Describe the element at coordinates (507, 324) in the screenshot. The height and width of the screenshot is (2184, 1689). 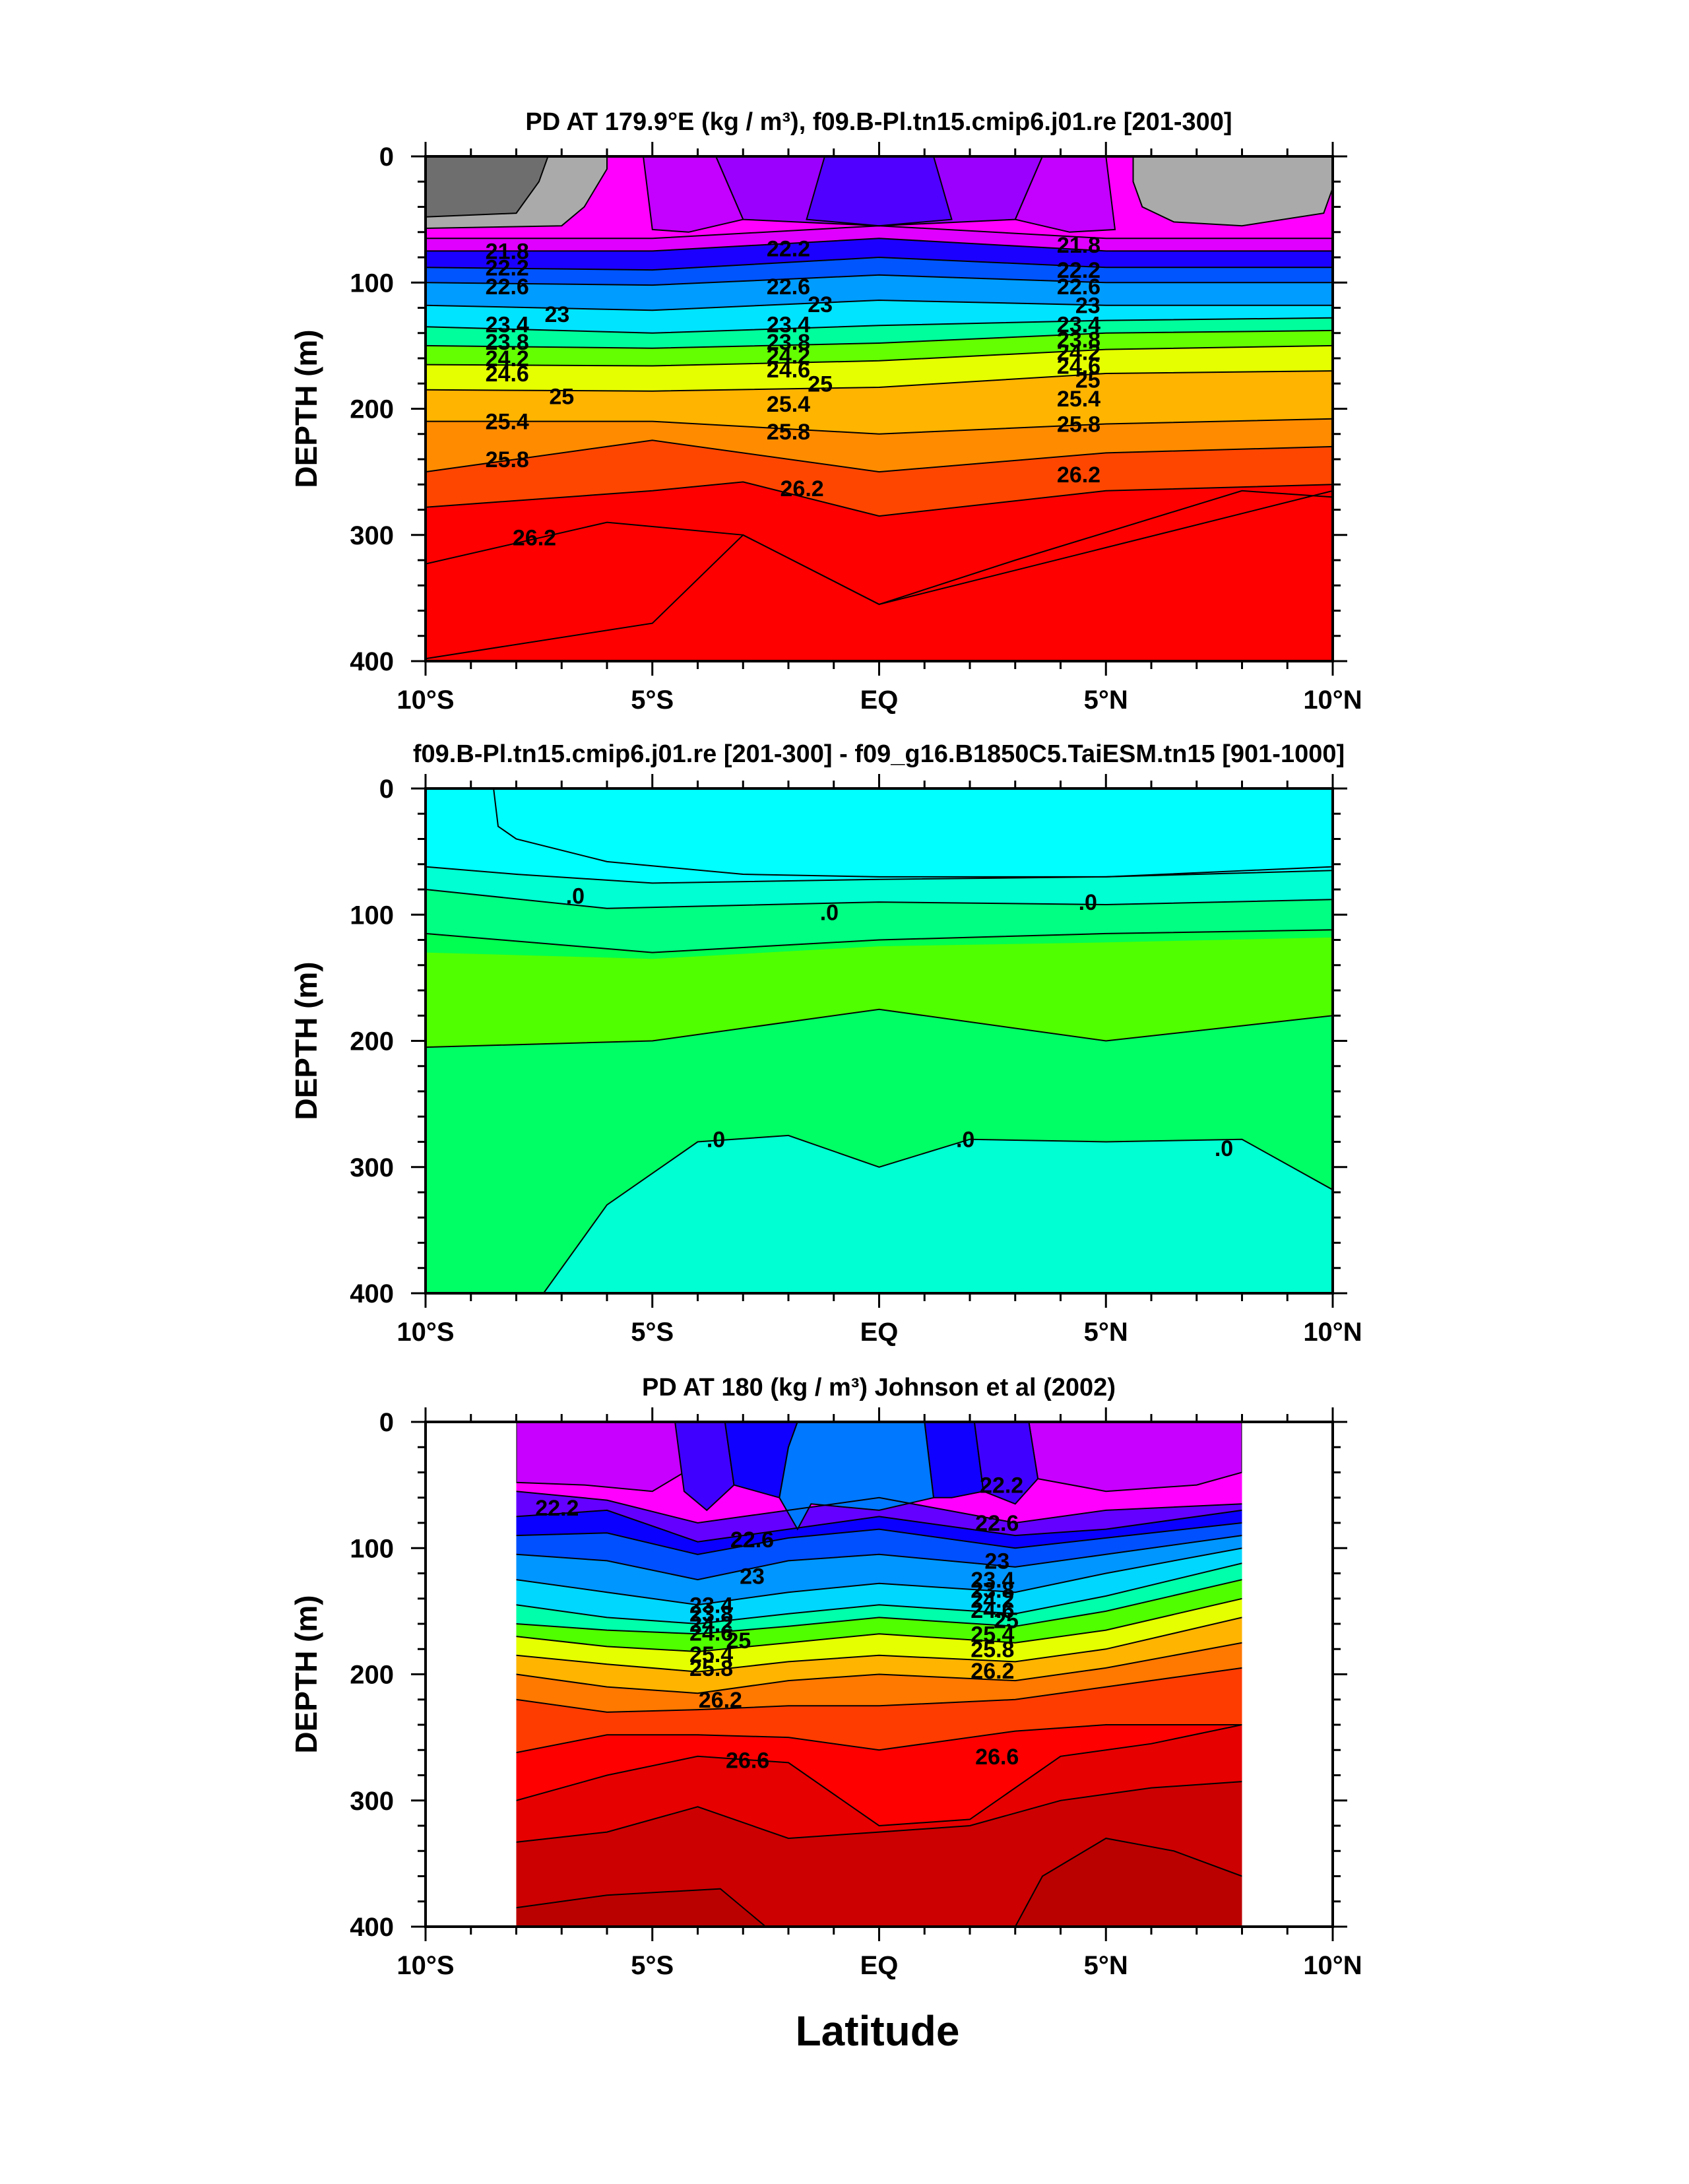
I see `contour-label-4: 23.4` at that location.